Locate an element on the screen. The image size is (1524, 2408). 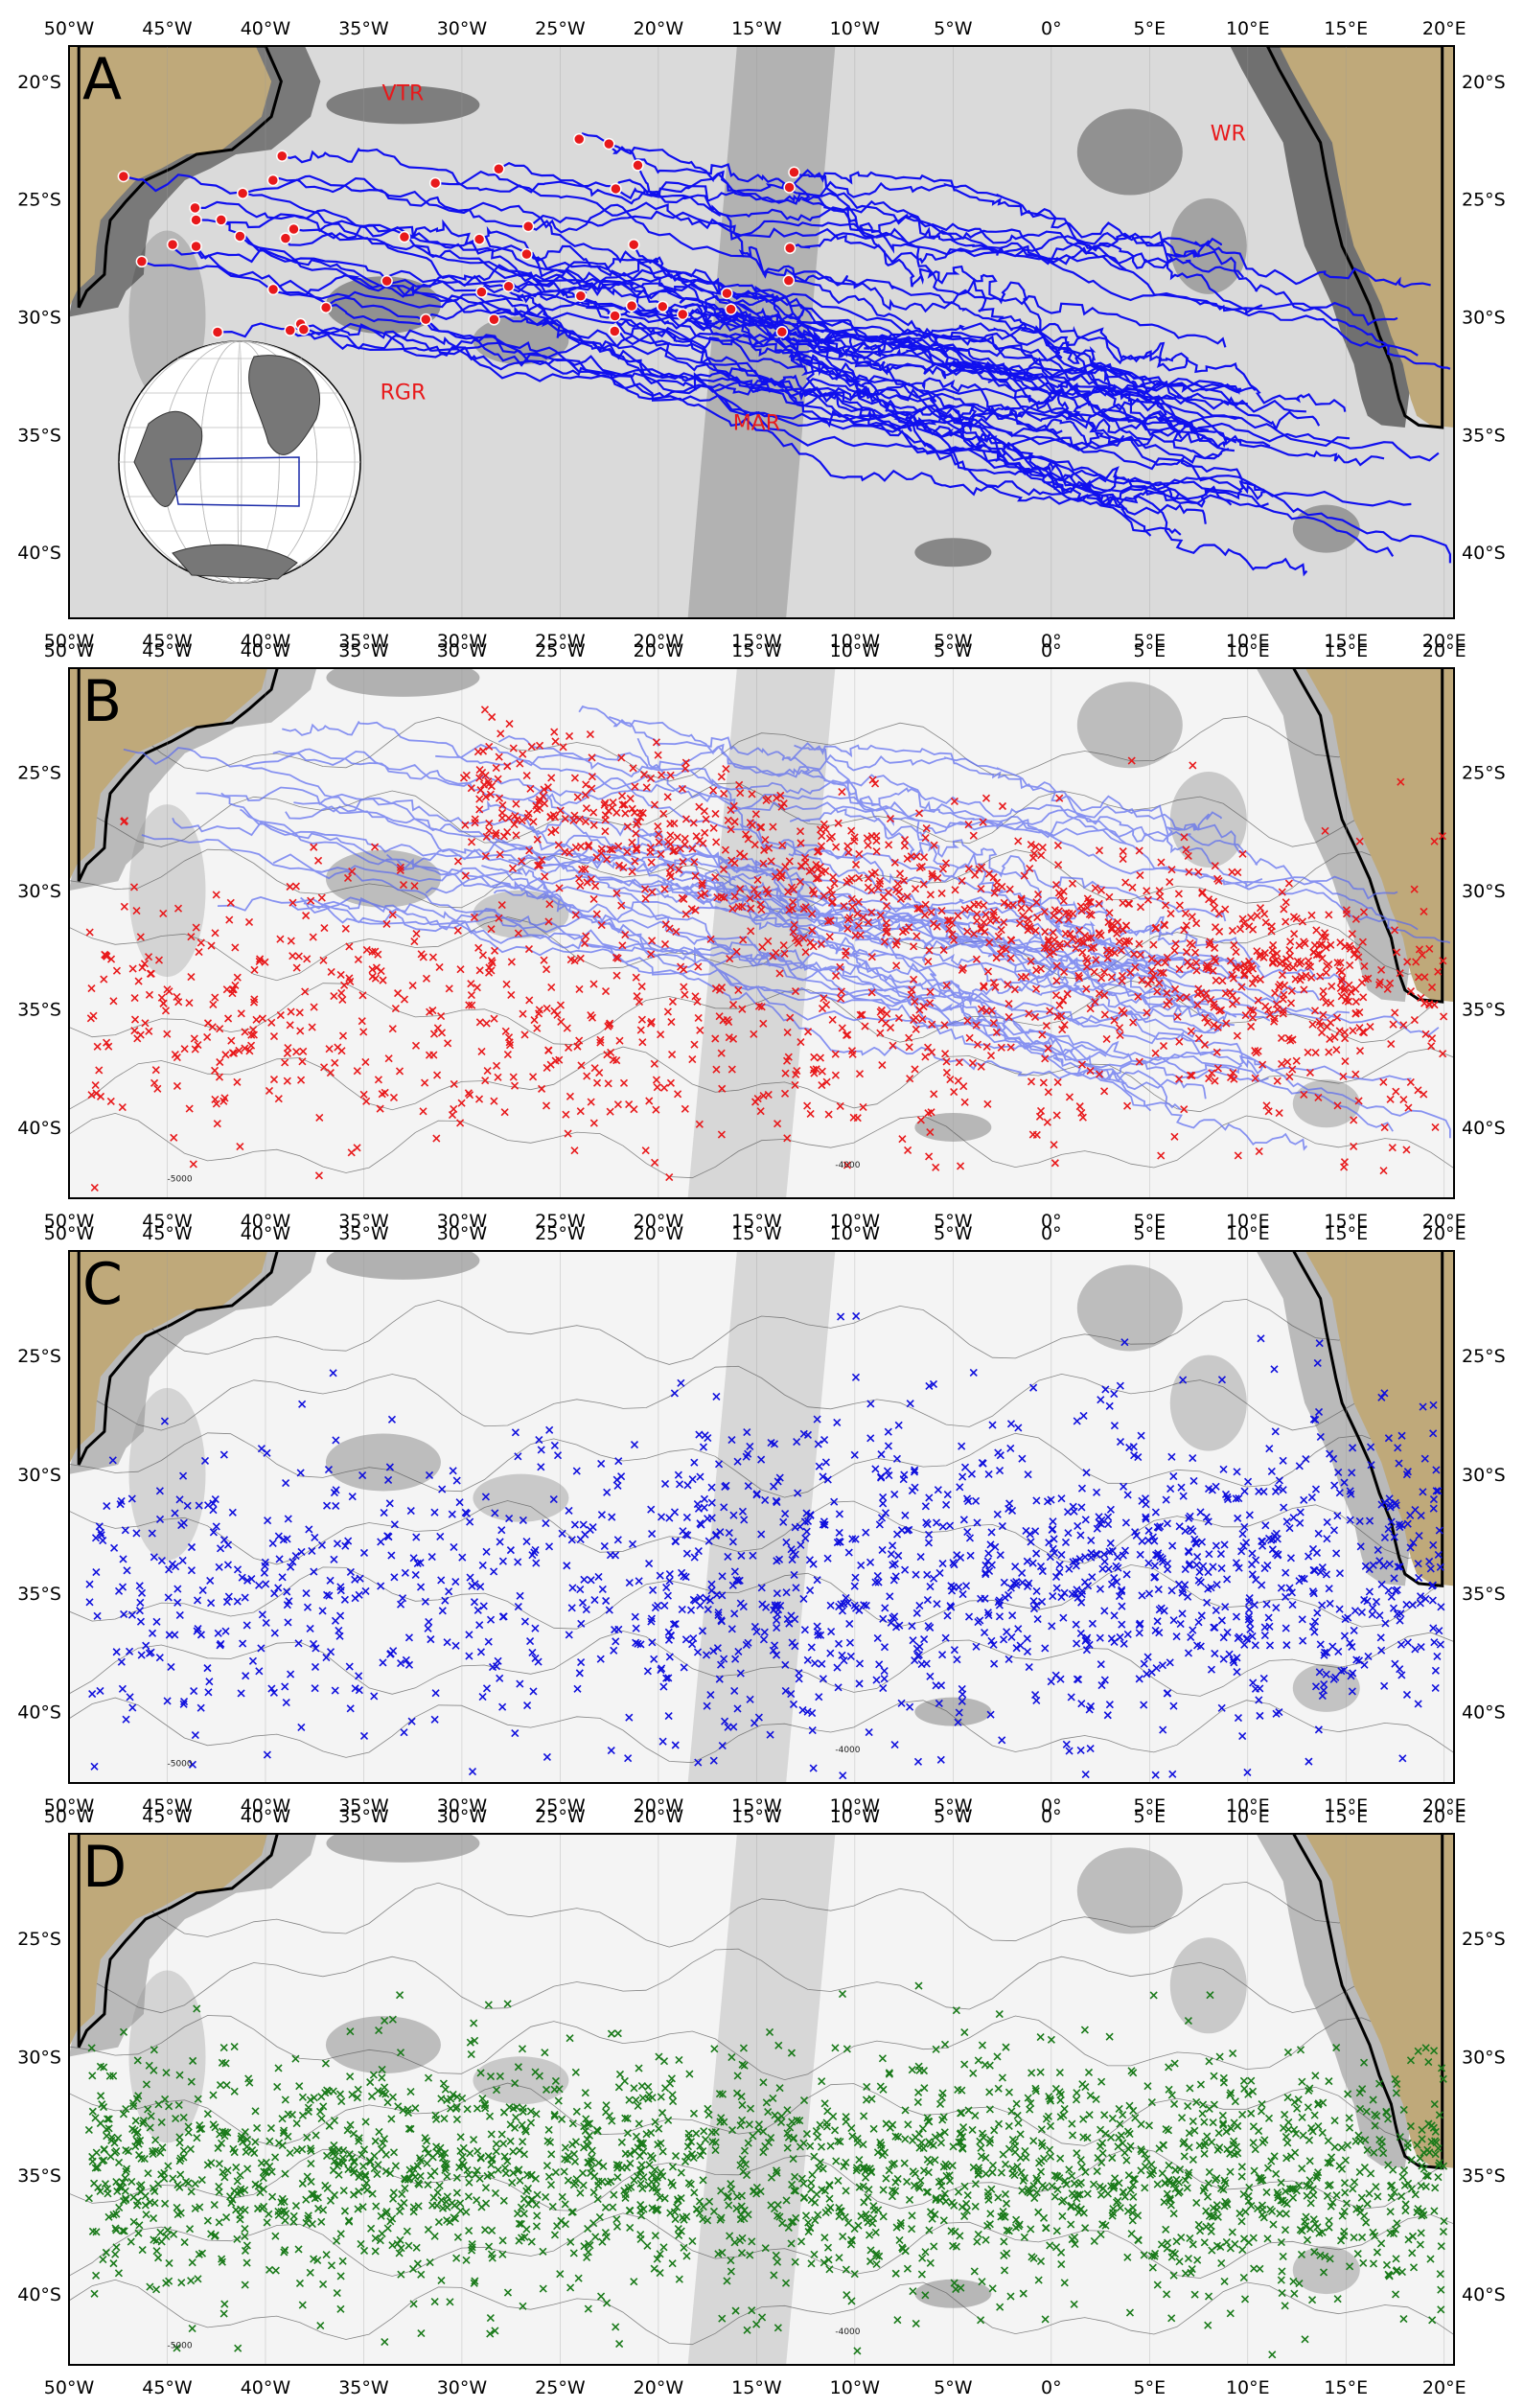
release-point is located at coordinates (638, 165).